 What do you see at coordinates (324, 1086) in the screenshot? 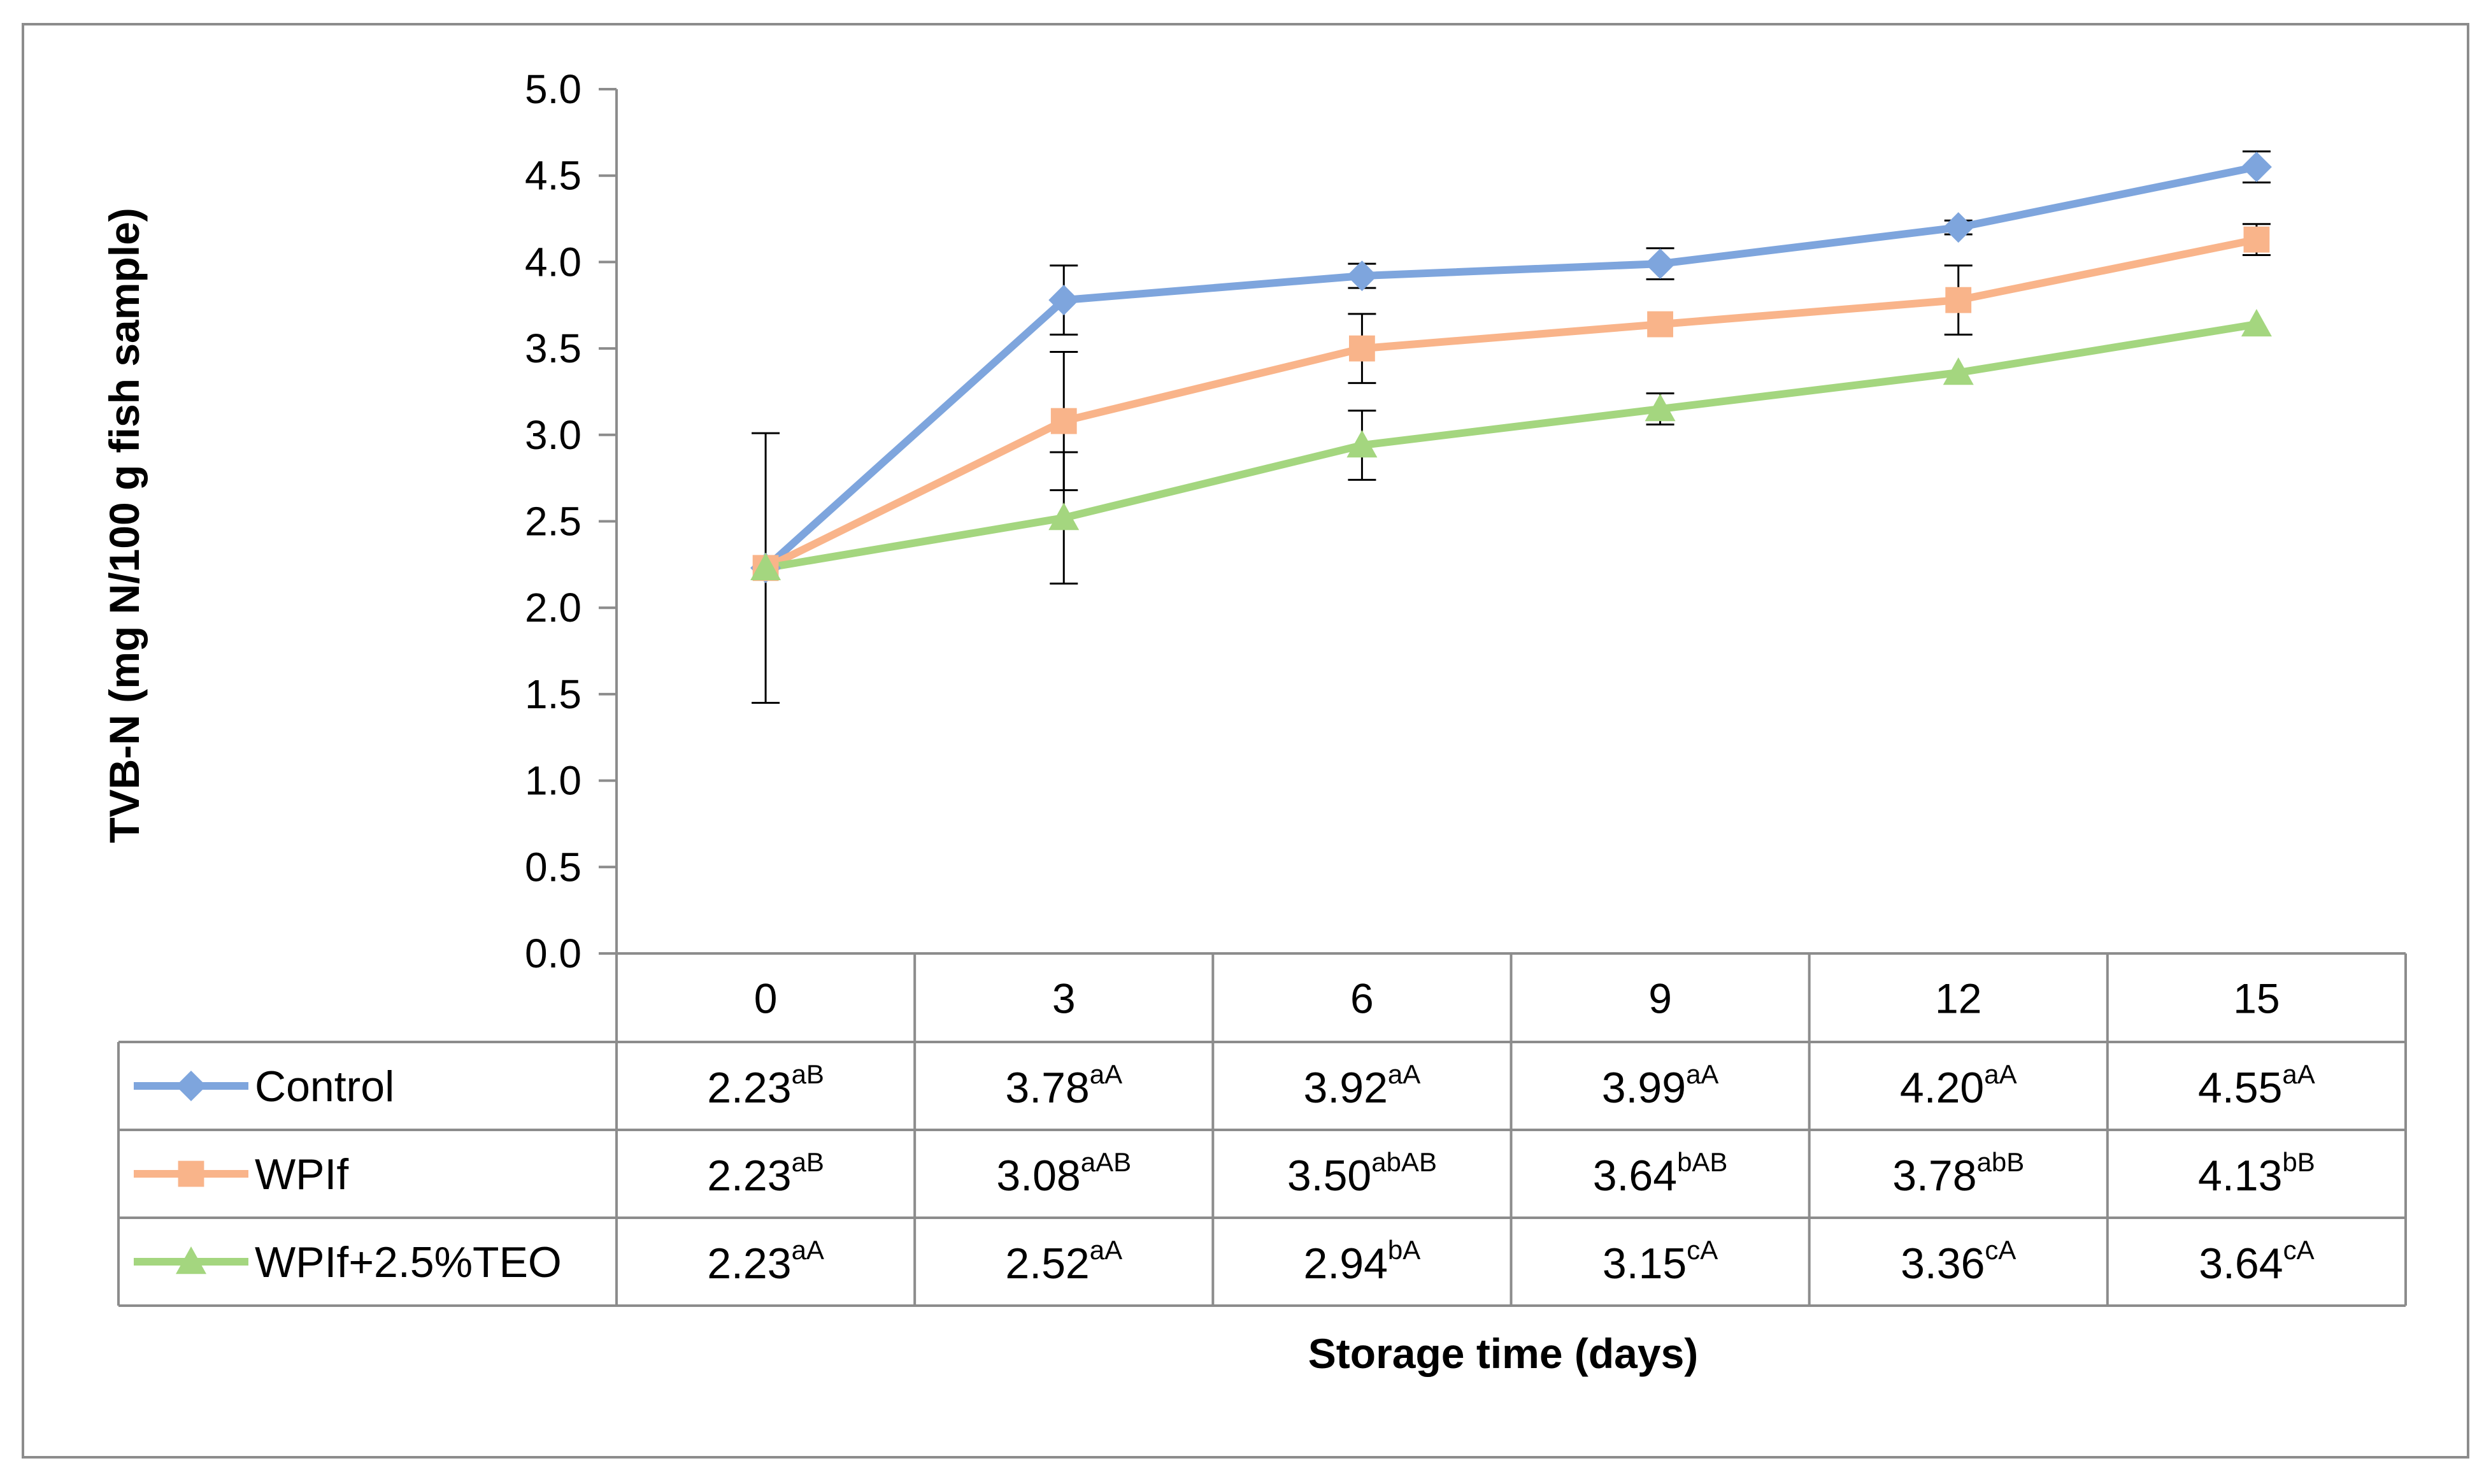
I see `legend-label: Control` at bounding box center [324, 1086].